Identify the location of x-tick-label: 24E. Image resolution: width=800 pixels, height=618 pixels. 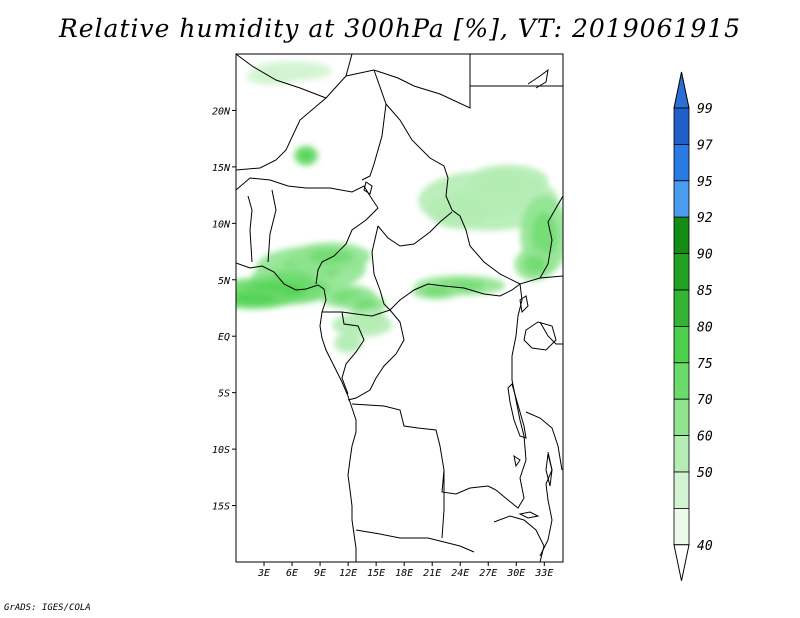
(460, 573).